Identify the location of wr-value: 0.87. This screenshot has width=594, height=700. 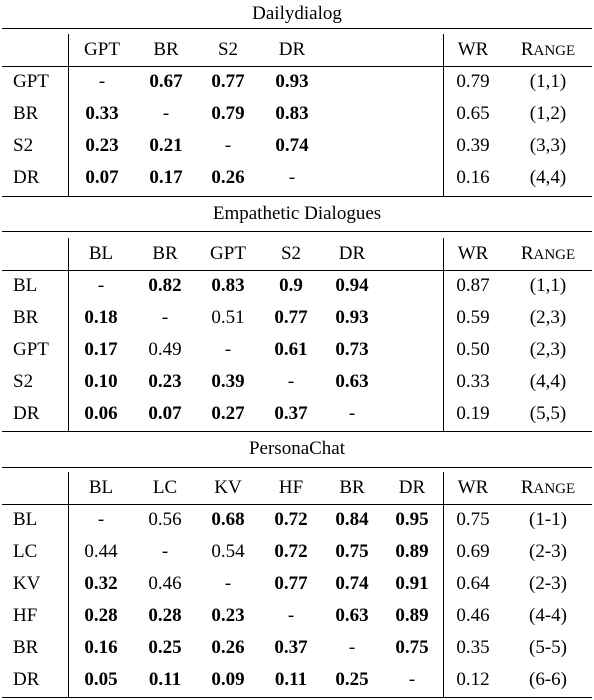
(473, 285).